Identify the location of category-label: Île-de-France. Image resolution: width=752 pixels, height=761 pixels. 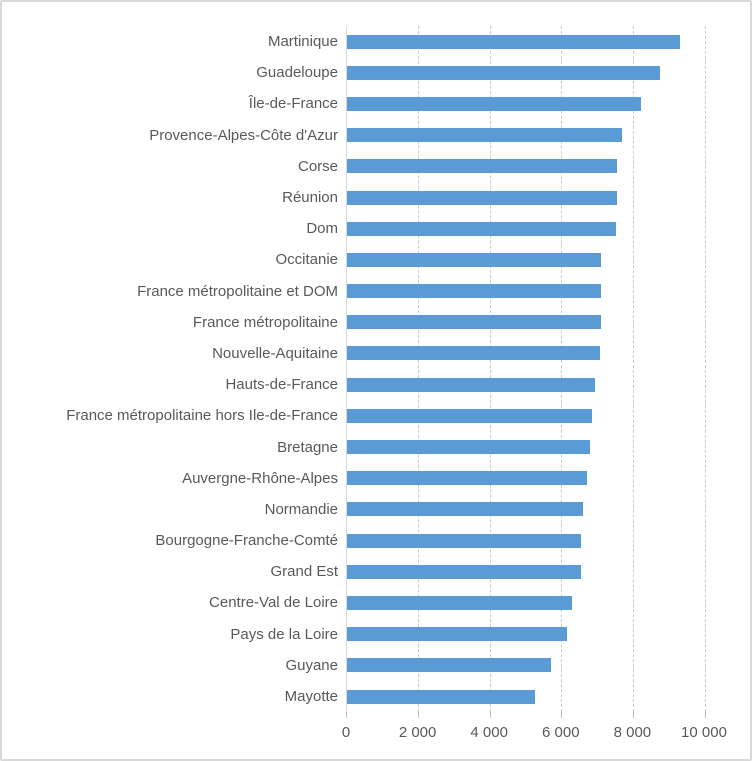
(293, 104).